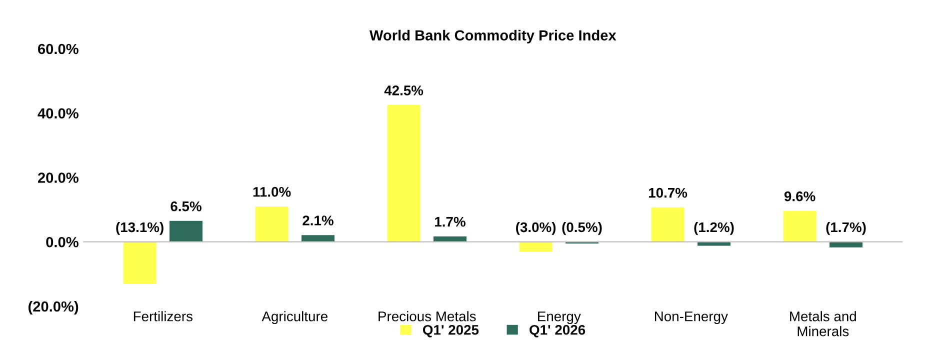 This screenshot has height=348, width=930. What do you see at coordinates (295, 317) in the screenshot?
I see `x-tick-label: Agriculture` at bounding box center [295, 317].